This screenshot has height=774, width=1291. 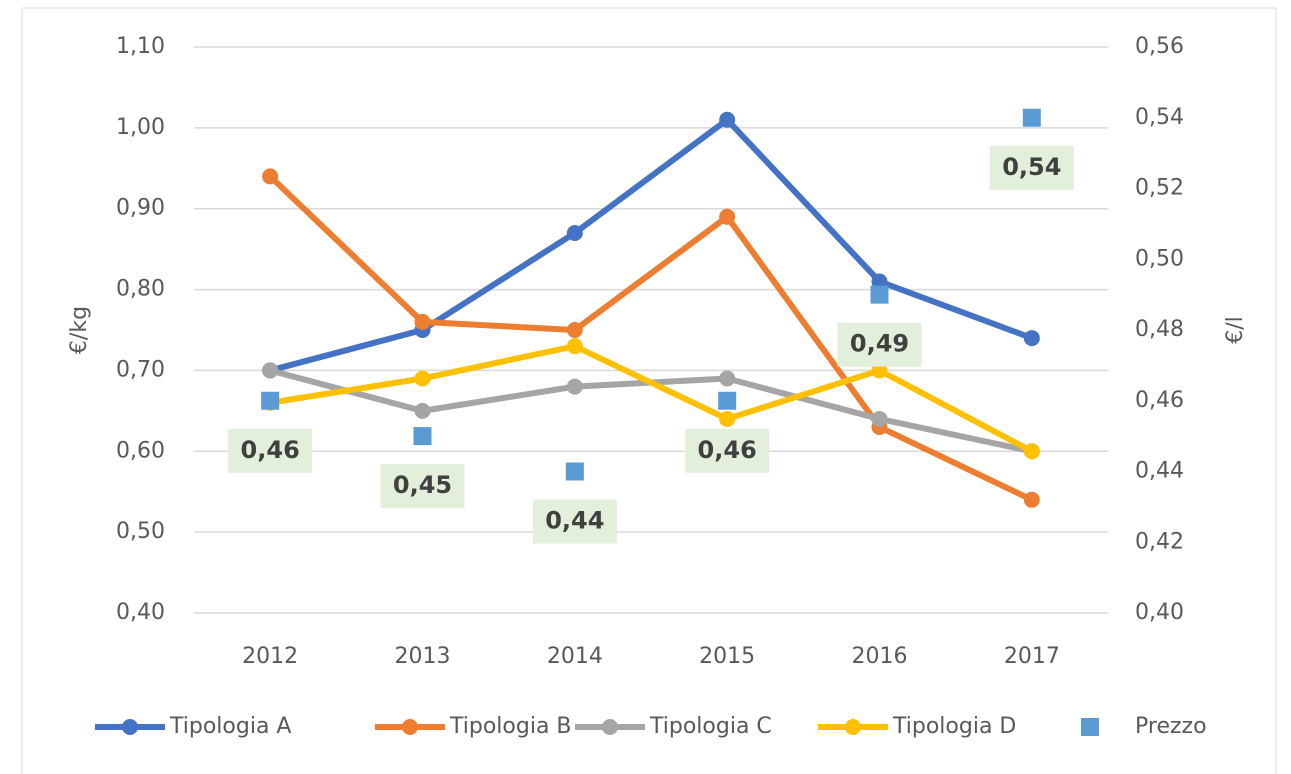 I want to click on y2-tick-label: 0,52, so click(x=1159, y=188).